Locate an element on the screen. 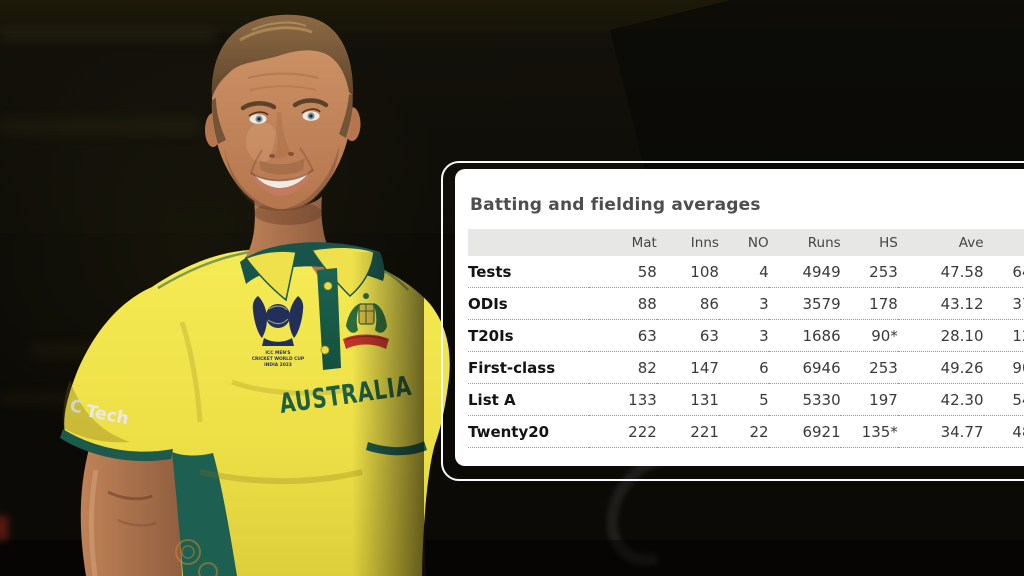  table-row: First-class 82 147 6 6946 253 49.26 9005 is located at coordinates (746, 367).